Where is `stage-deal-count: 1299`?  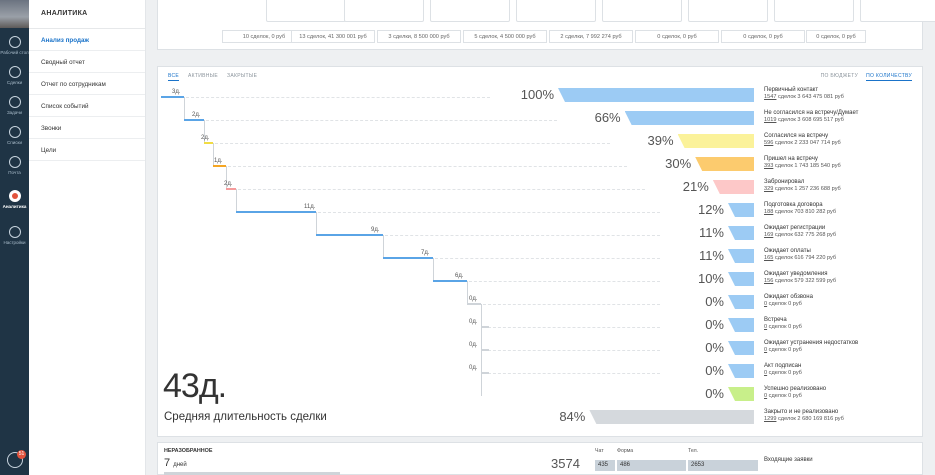
stage-deal-count: 1299 is located at coordinates (770, 419).